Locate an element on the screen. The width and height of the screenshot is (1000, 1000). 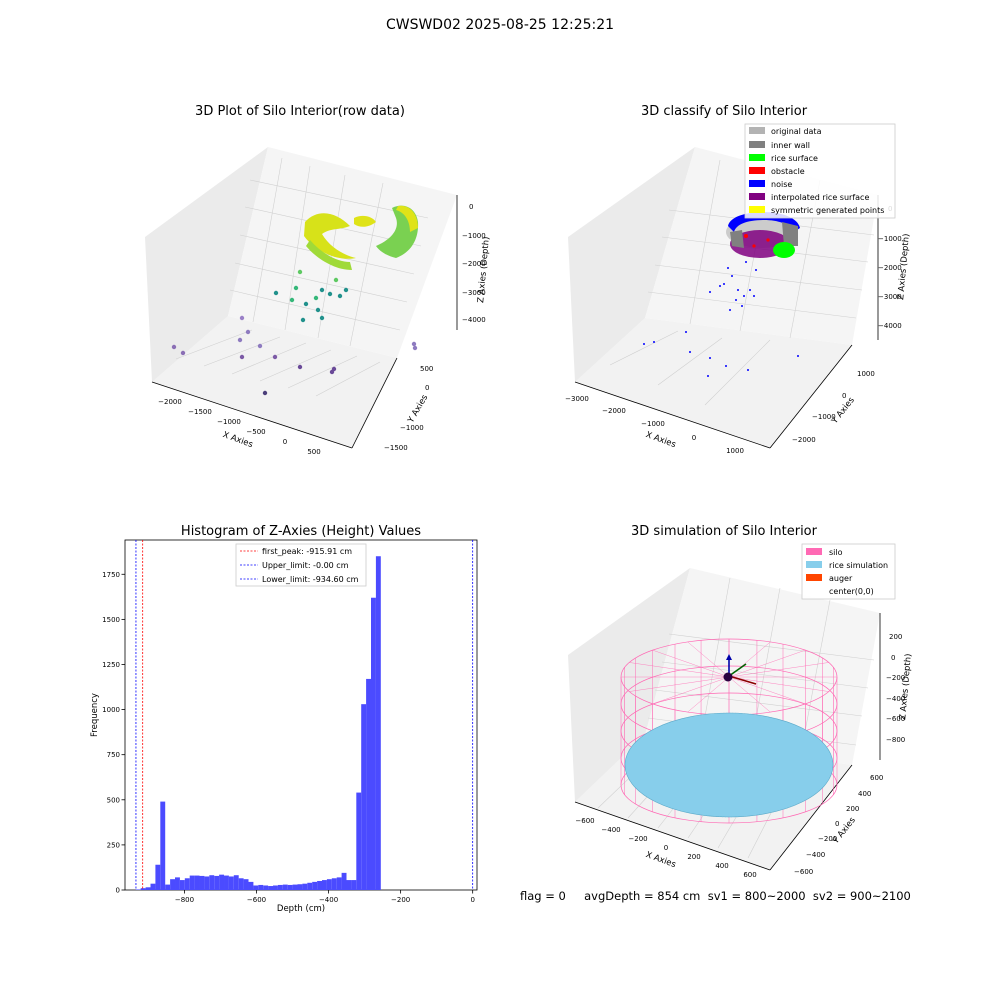
plot4-xtick: 200 is located at coordinates (693, 857).